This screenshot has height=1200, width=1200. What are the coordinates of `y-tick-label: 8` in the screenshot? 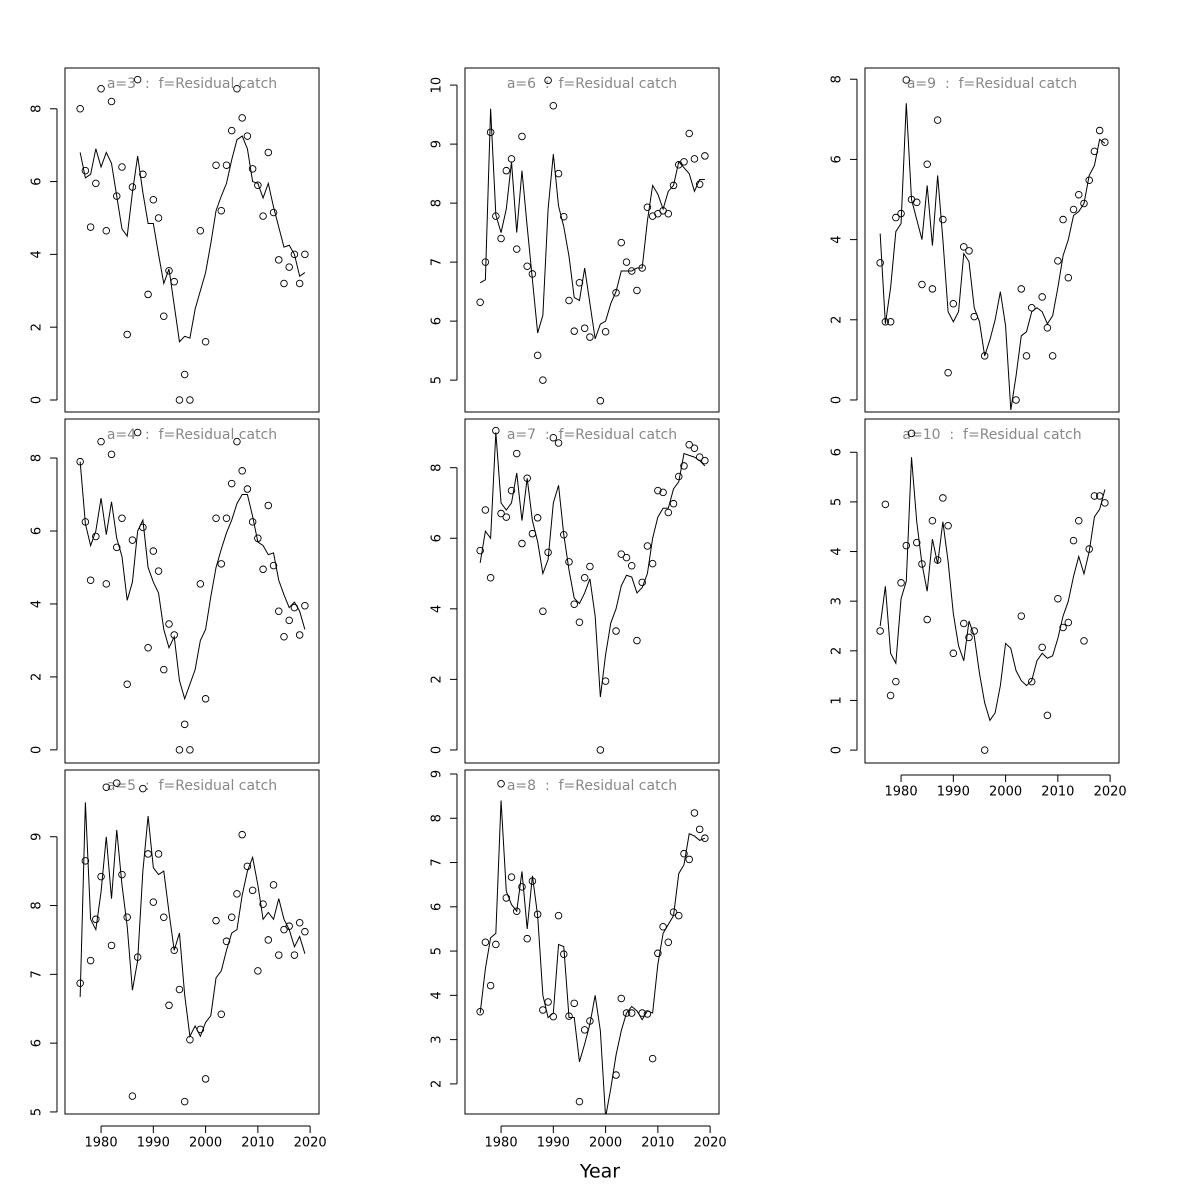 It's located at (437, 468).